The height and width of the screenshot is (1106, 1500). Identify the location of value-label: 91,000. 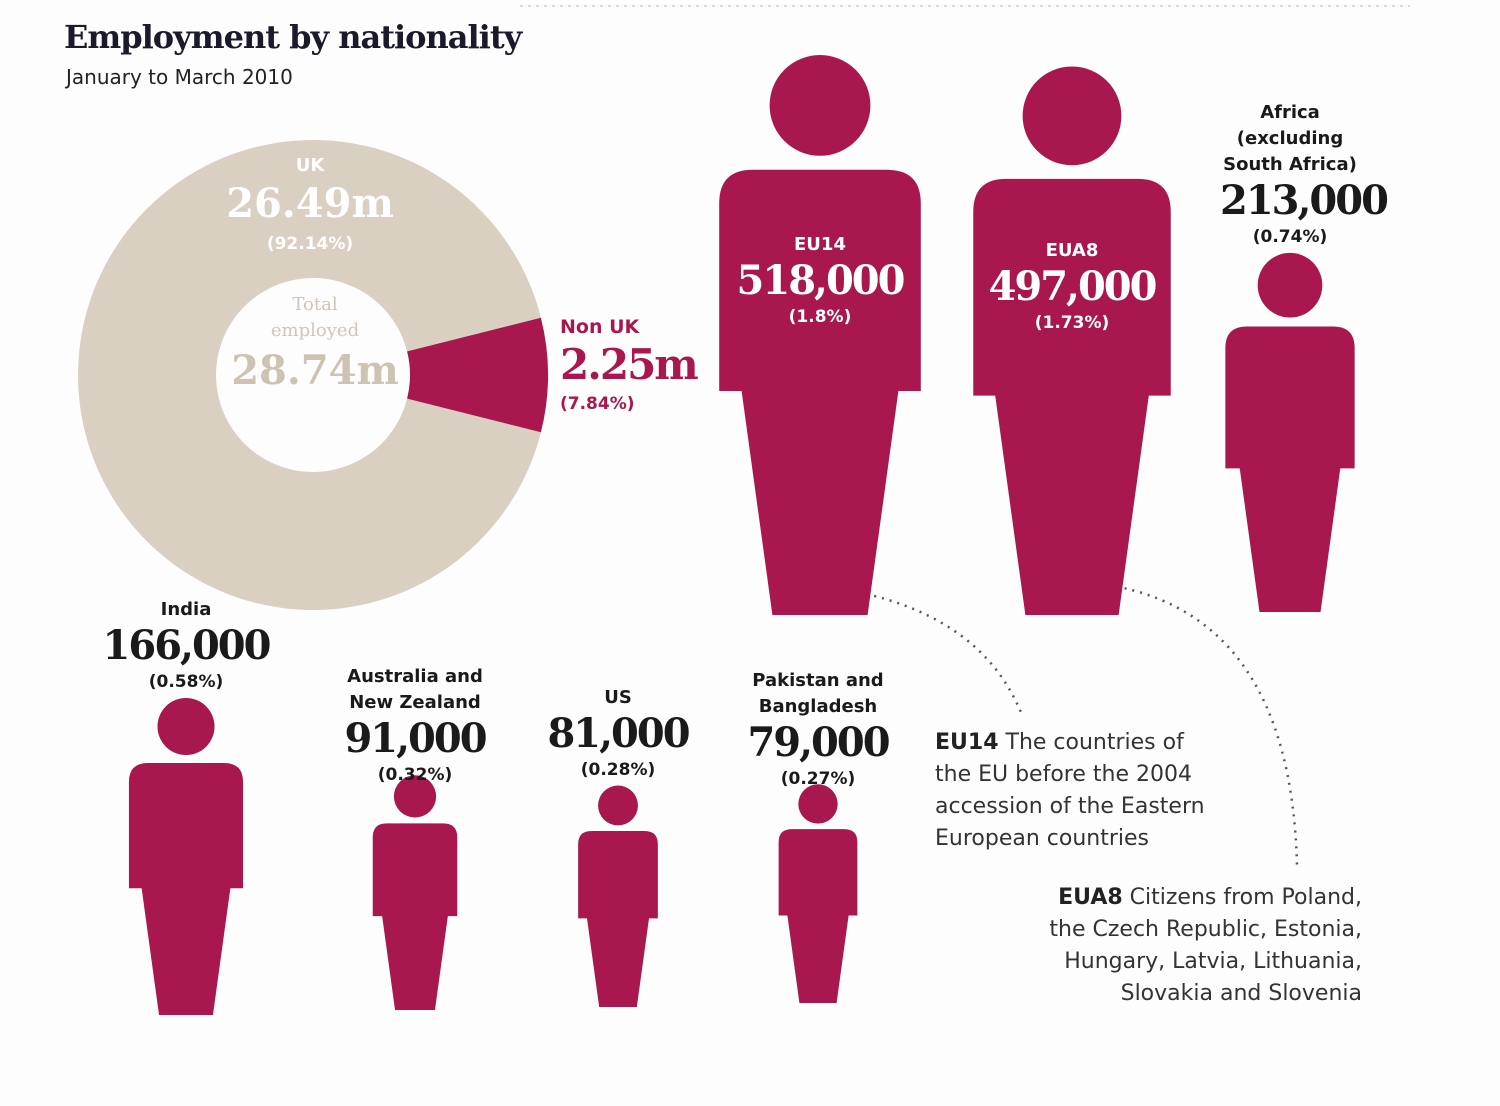
(415, 738).